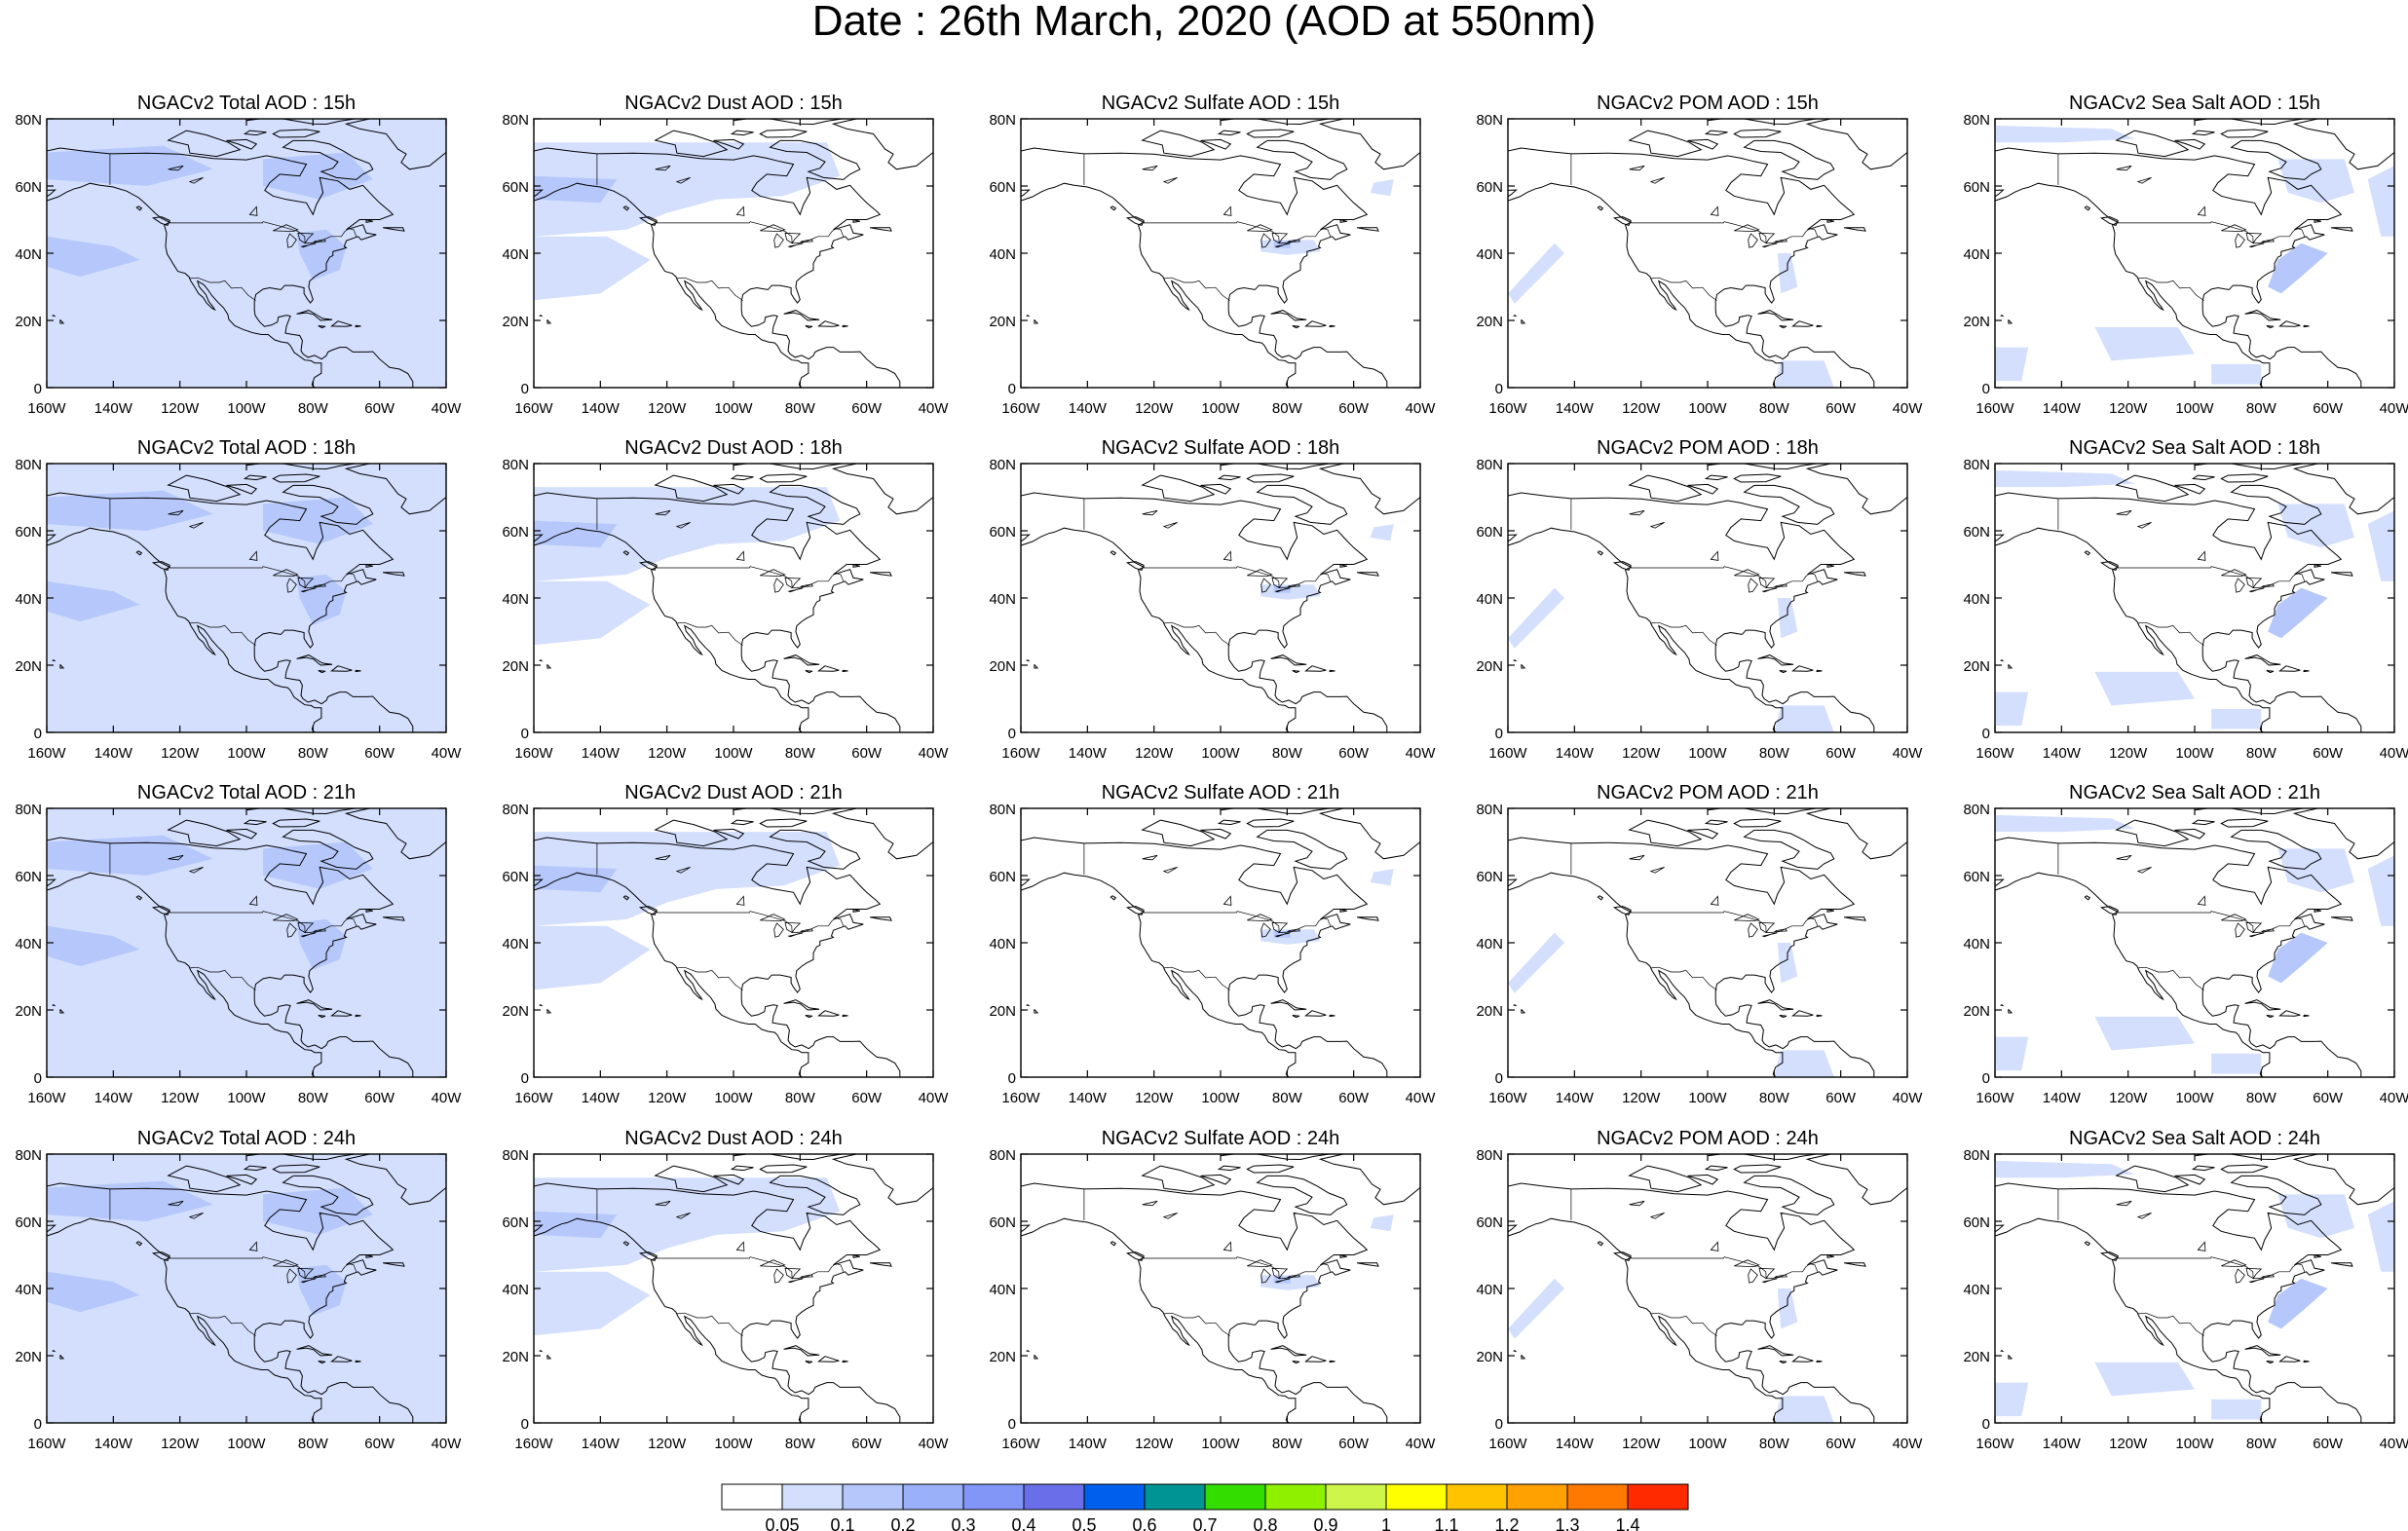  Describe the element at coordinates (1220, 1289) in the screenshot. I see `plot-background` at that location.